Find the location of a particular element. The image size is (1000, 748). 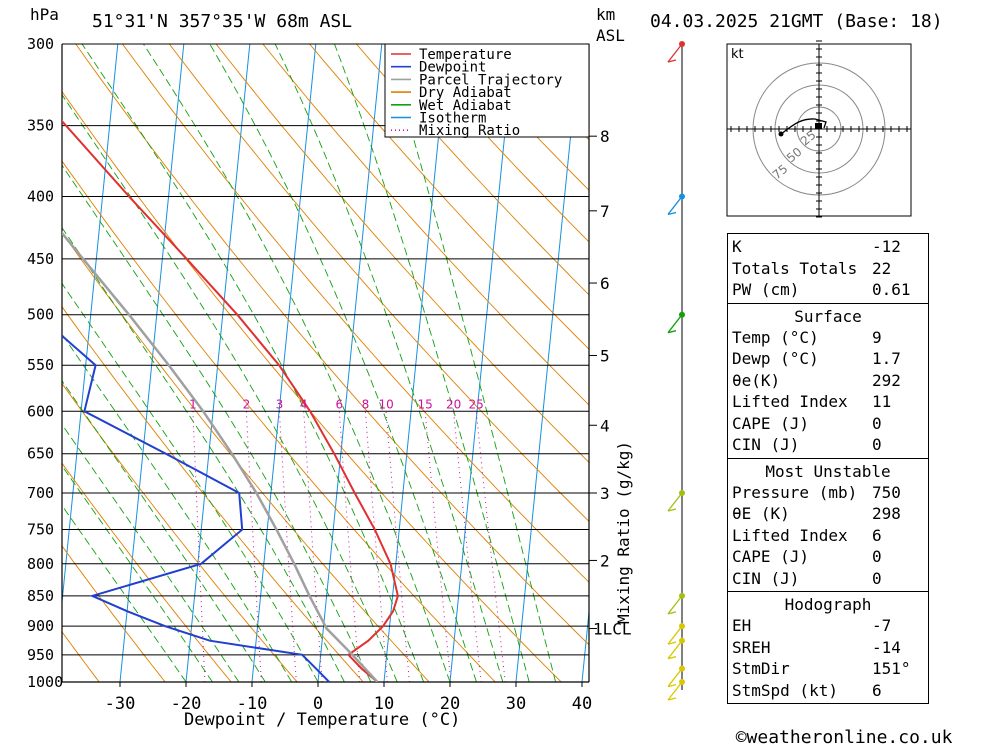

km-tick-label: 3 is located at coordinates (605, 493).